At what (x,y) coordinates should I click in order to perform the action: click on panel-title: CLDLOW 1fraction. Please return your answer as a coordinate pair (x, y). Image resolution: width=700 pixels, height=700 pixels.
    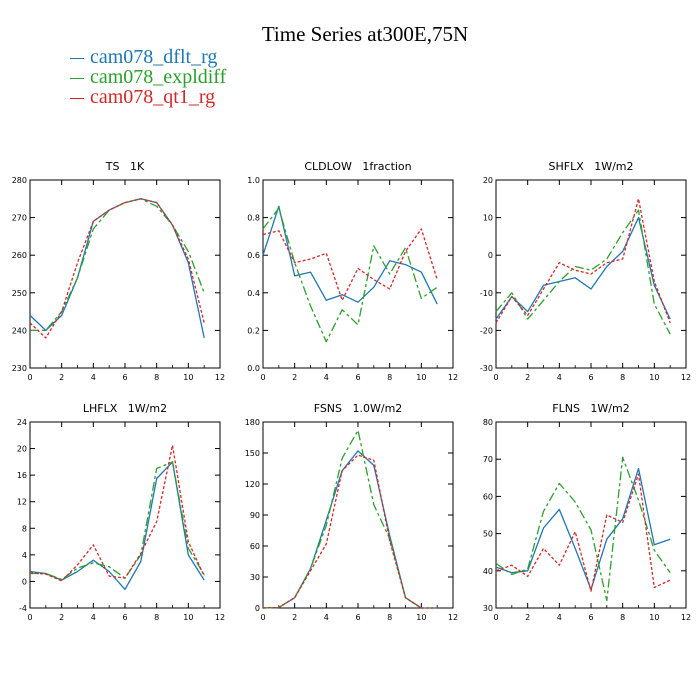
    Looking at the image, I should click on (357, 166).